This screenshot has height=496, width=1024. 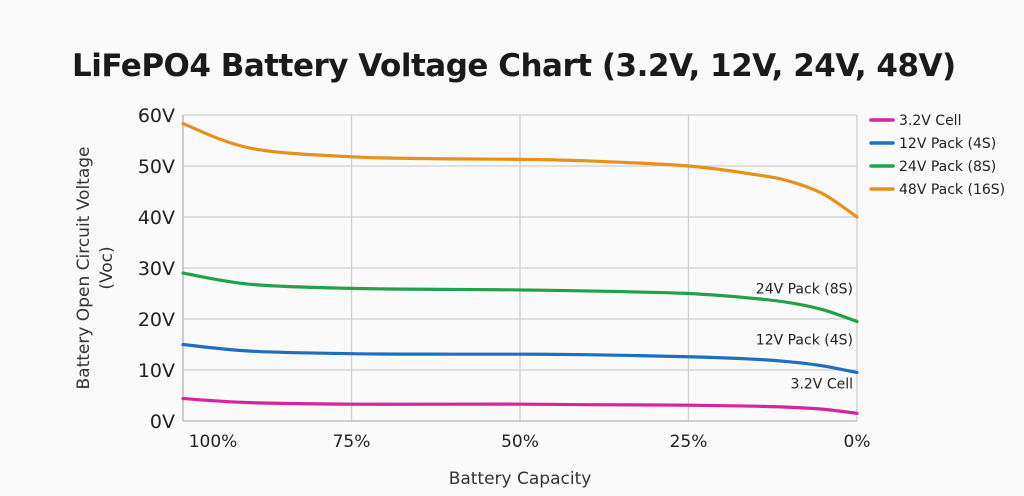 I want to click on y-tick-label: 60V, so click(x=156, y=116).